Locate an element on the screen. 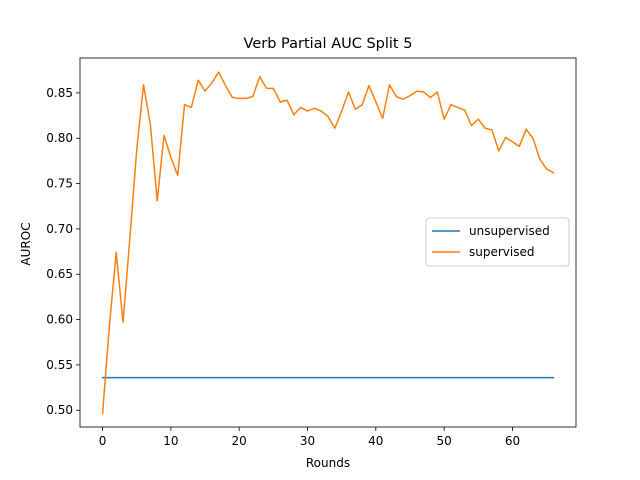 Image resolution: width=640 pixels, height=480 pixels. x-tick-label: 0 is located at coordinates (103, 441).